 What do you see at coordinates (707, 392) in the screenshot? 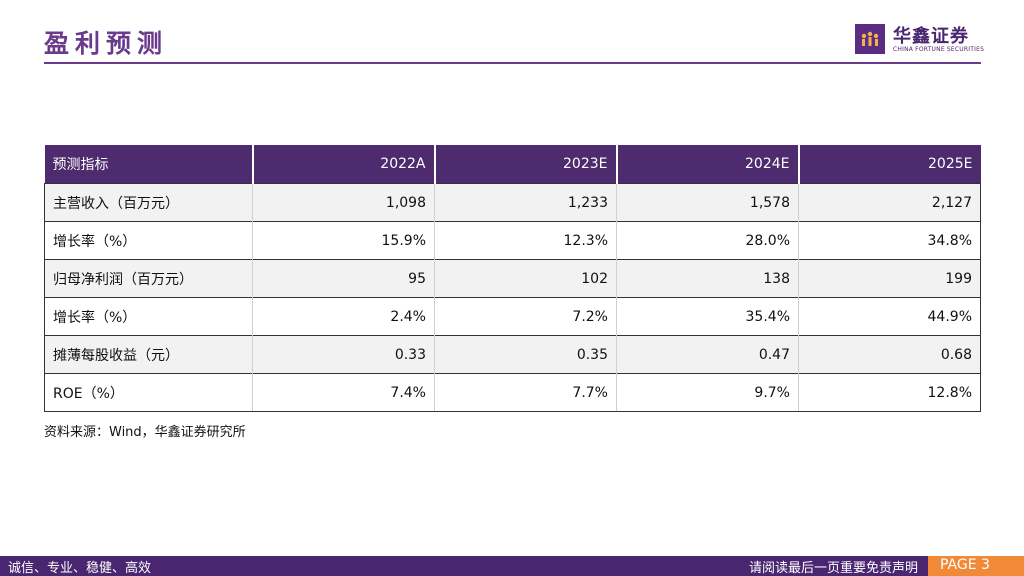
I see `table-cell: 9.7%` at bounding box center [707, 392].